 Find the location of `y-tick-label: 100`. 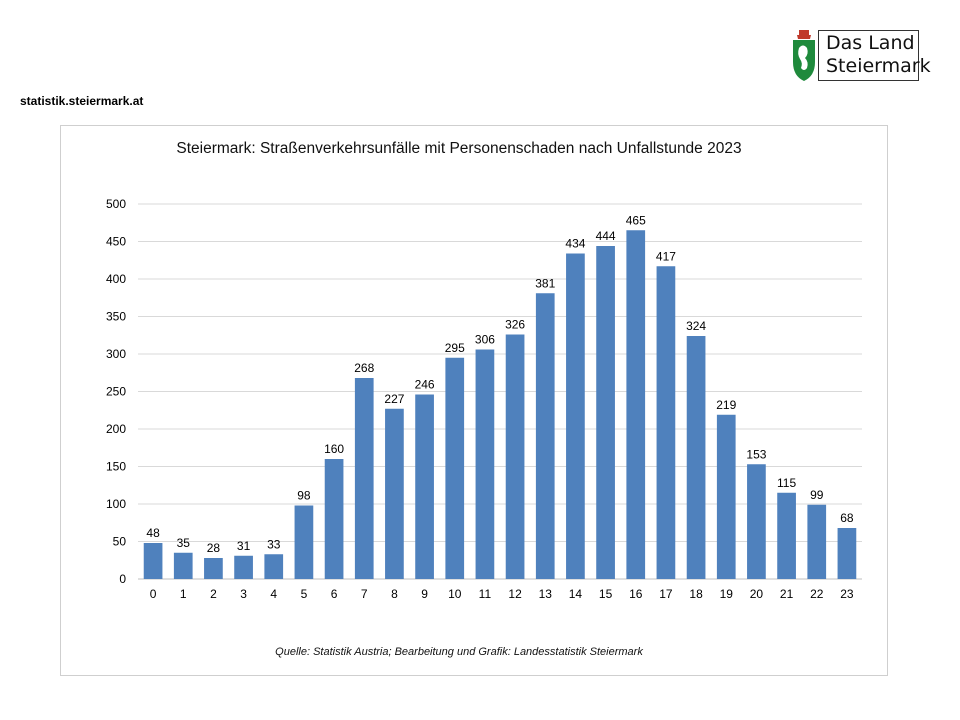

y-tick-label: 100 is located at coordinates (116, 504).